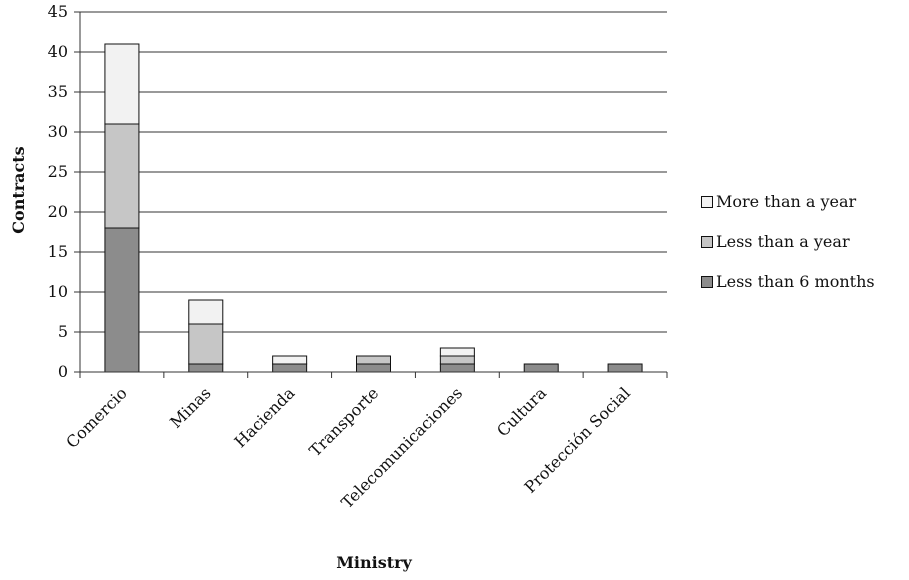  Describe the element at coordinates (63, 371) in the screenshot. I see `y-tick-label: 0` at that location.